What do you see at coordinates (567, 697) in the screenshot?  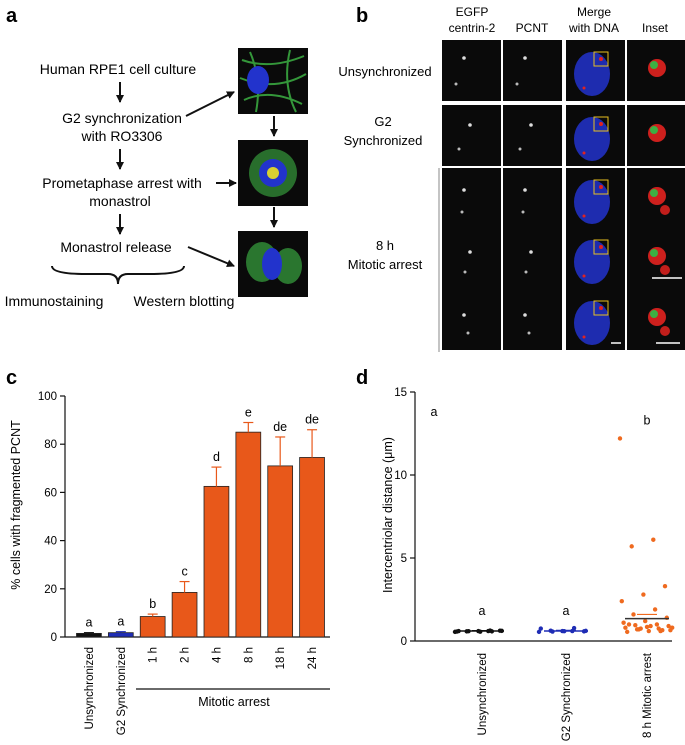 I see `chart-d-xtick-label: G2 Synchronized` at bounding box center [567, 697].